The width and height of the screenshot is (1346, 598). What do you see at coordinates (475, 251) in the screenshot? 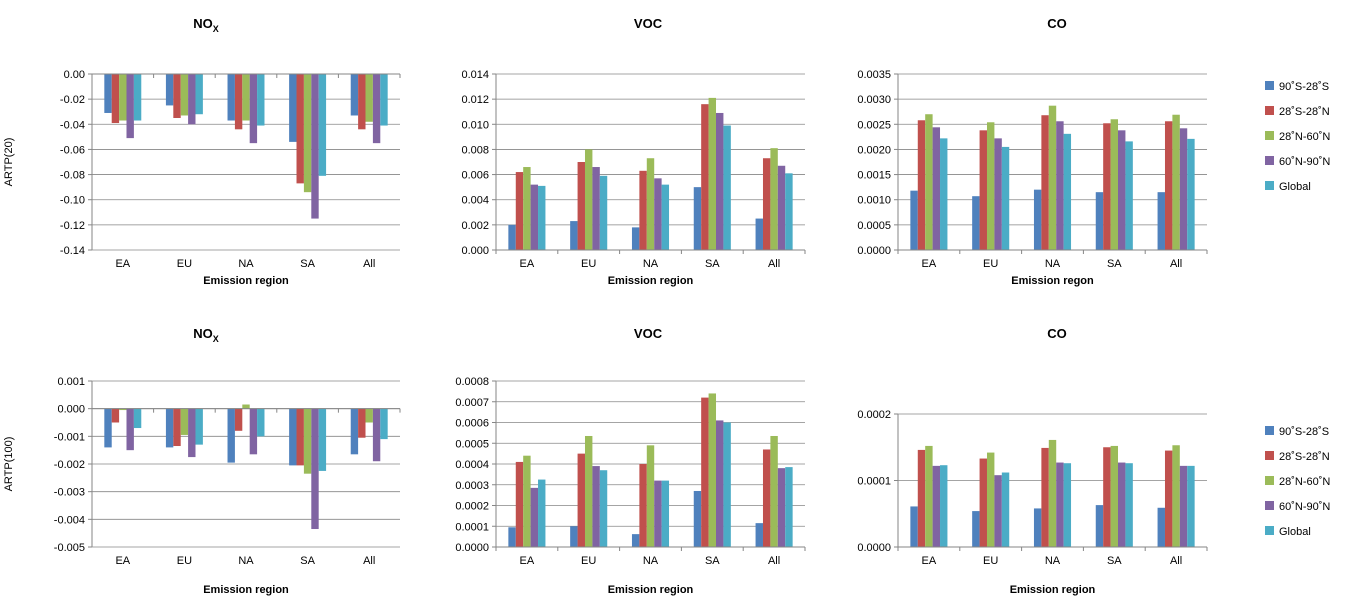
I see `y-tick-label: 0.000` at bounding box center [475, 251].